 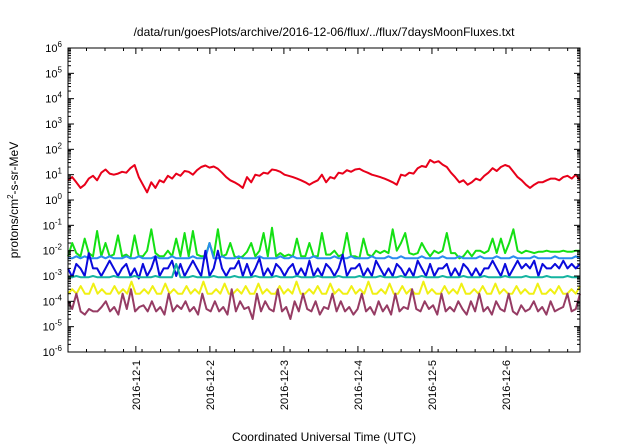 I want to click on y-axis-label-part-2: -s-sr-MeV, so click(x=14, y=168).